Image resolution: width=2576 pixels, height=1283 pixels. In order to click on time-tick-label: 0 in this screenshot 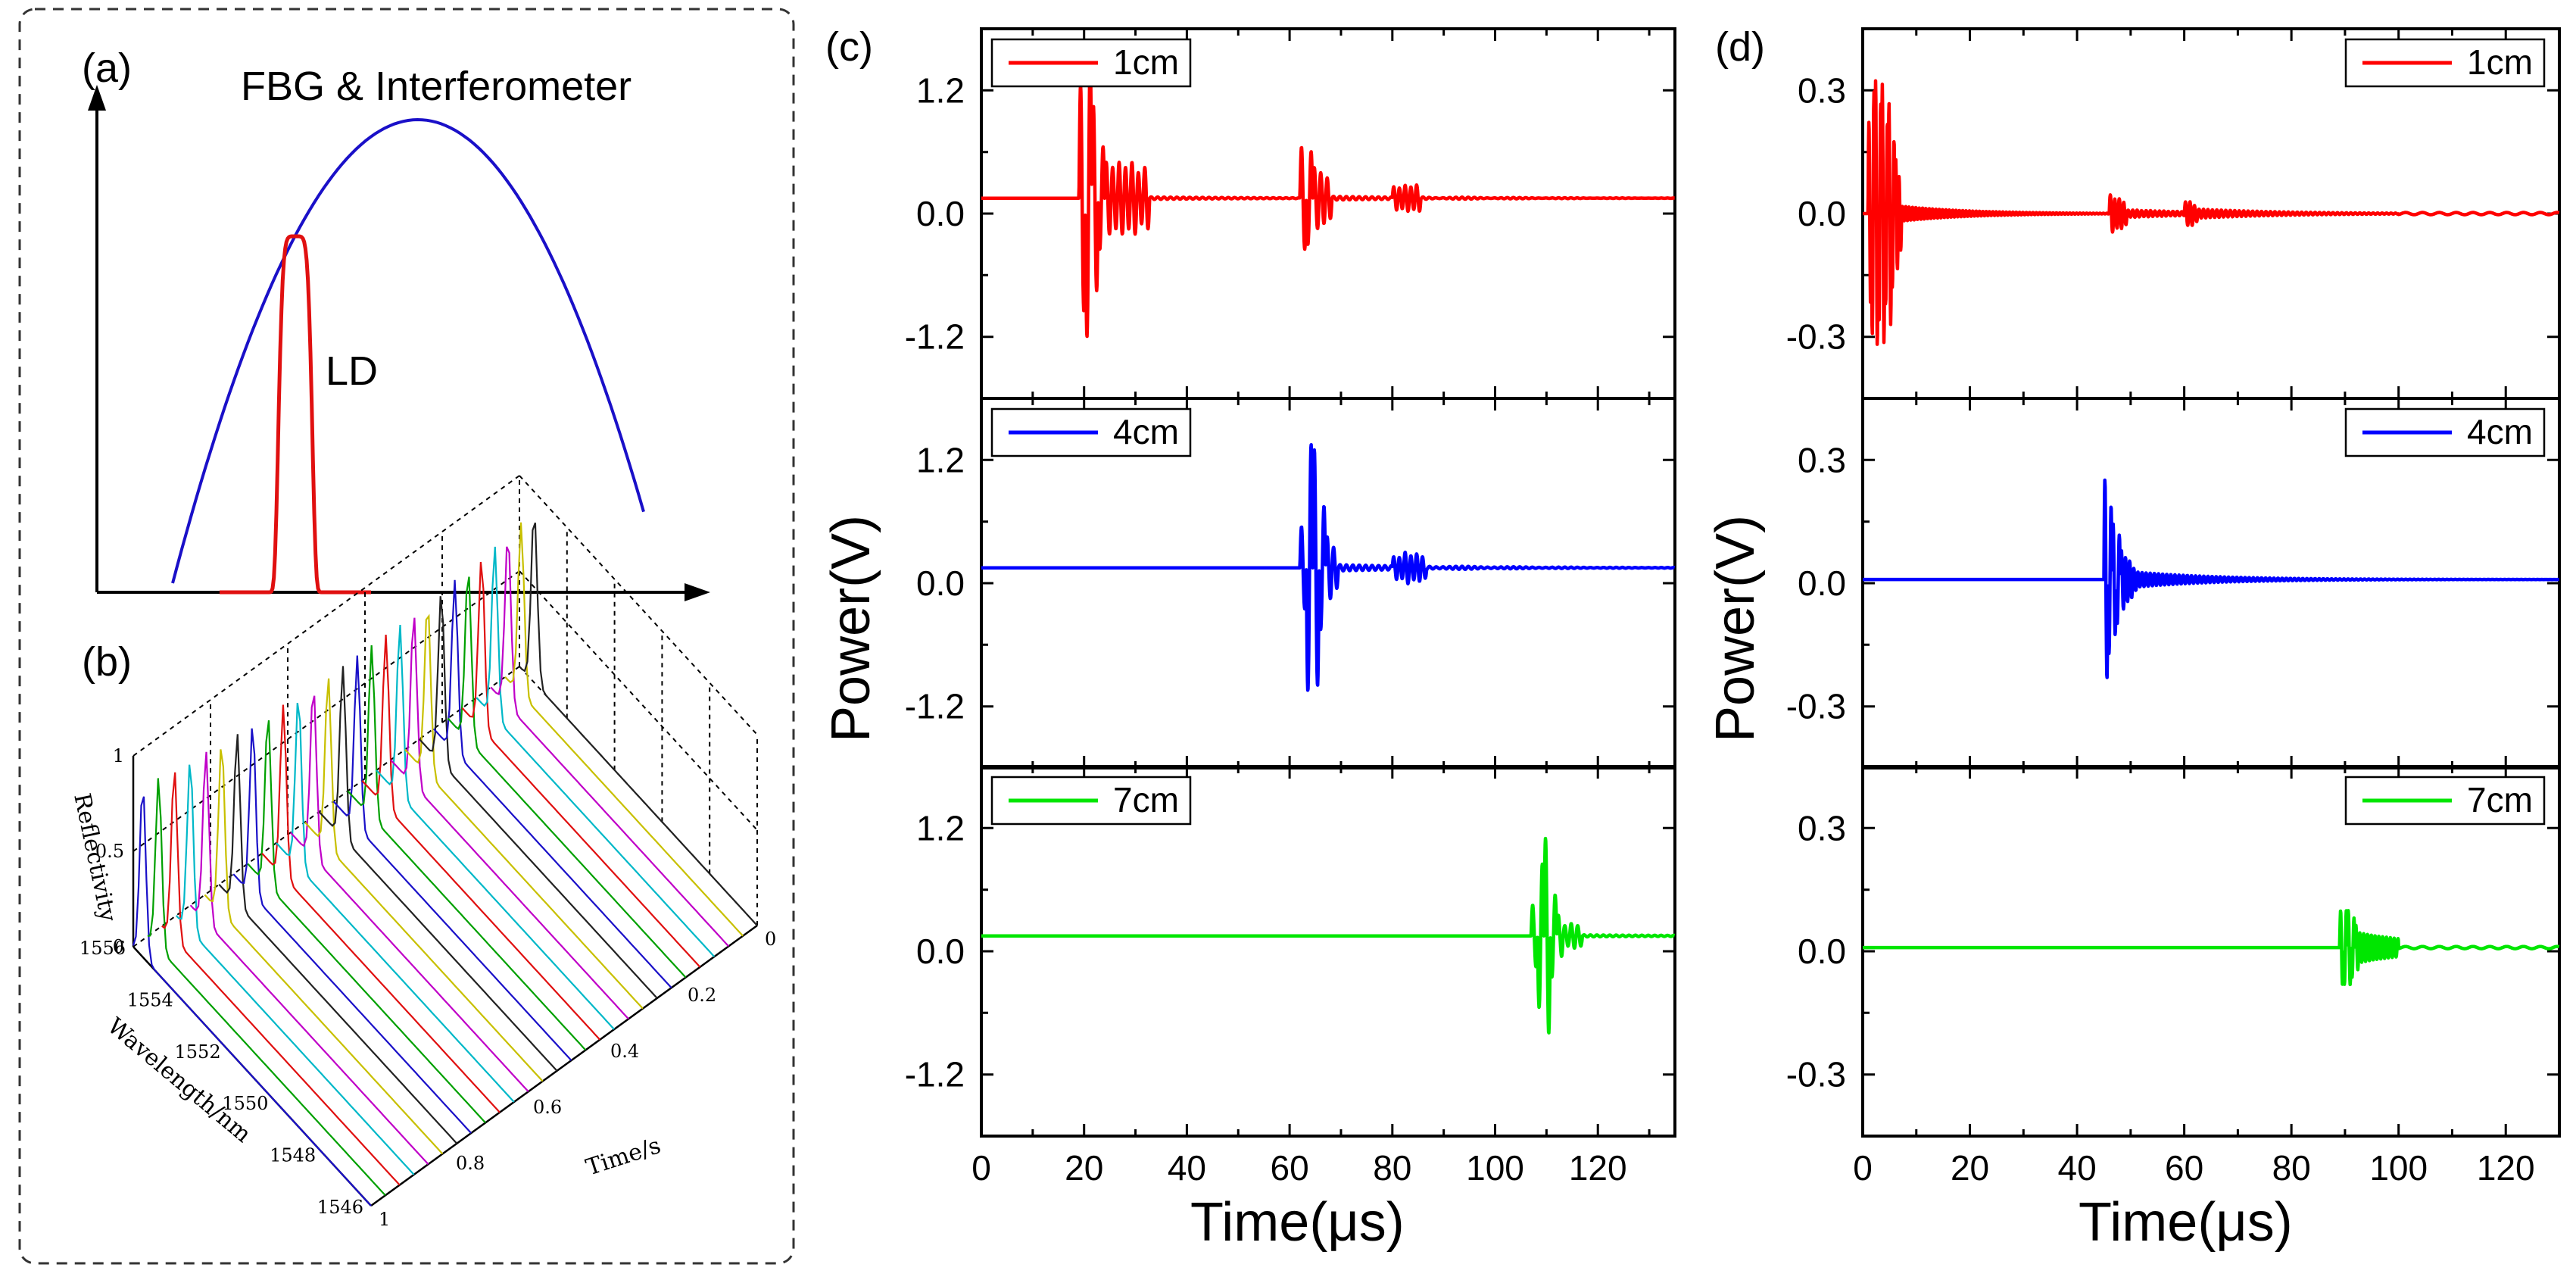, I will do `click(770, 939)`.